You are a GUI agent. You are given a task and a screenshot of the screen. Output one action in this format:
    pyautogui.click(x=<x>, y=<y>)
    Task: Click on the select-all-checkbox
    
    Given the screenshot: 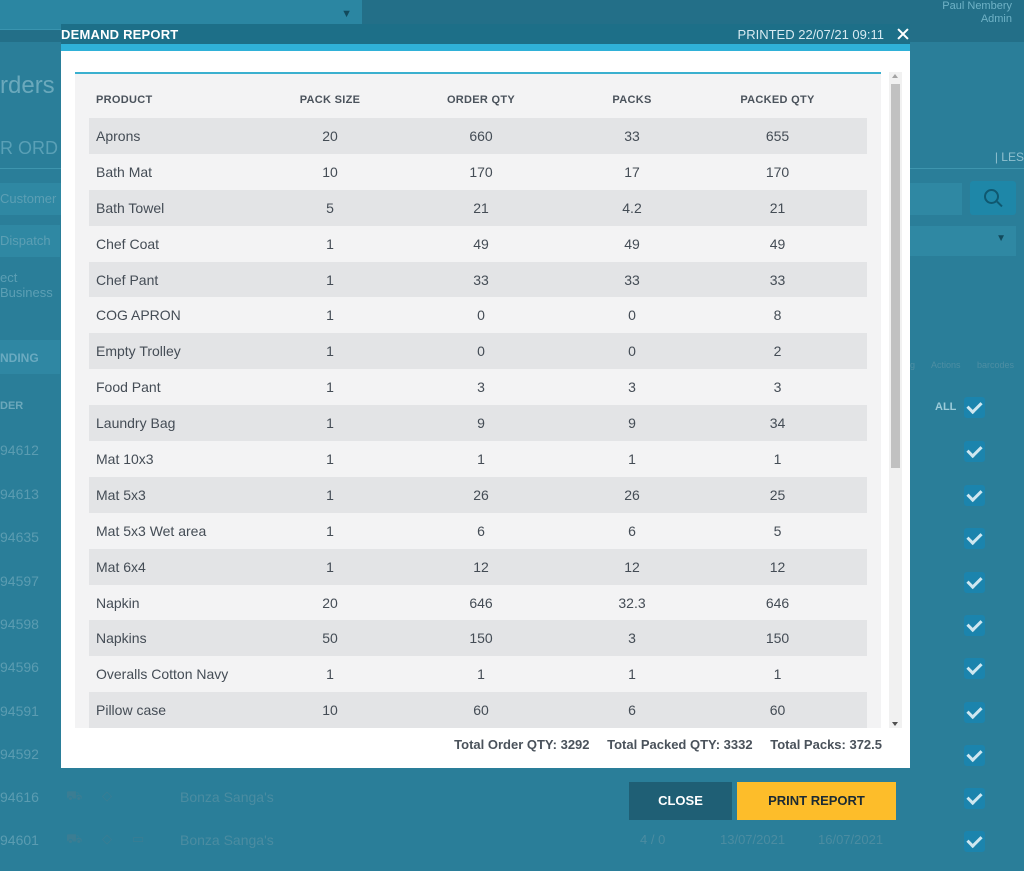 What is the action you would take?
    pyautogui.click(x=974, y=407)
    